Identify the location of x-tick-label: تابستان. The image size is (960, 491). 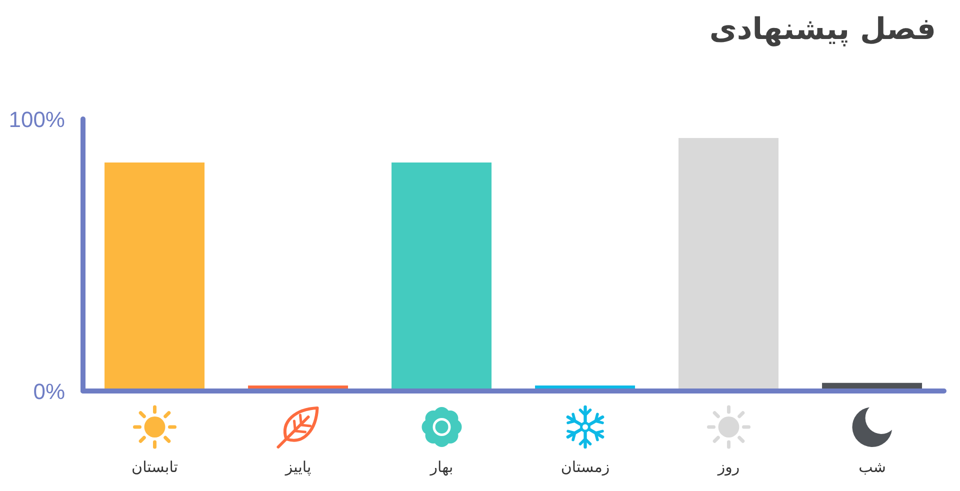
(155, 467).